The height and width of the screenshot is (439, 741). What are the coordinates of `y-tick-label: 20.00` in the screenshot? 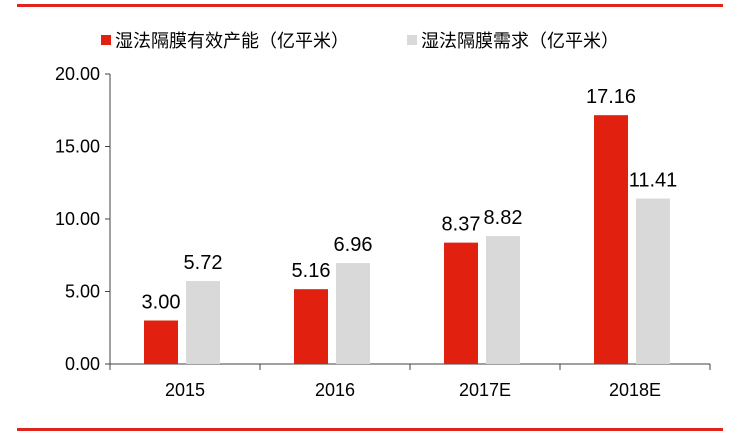 It's located at (77, 74).